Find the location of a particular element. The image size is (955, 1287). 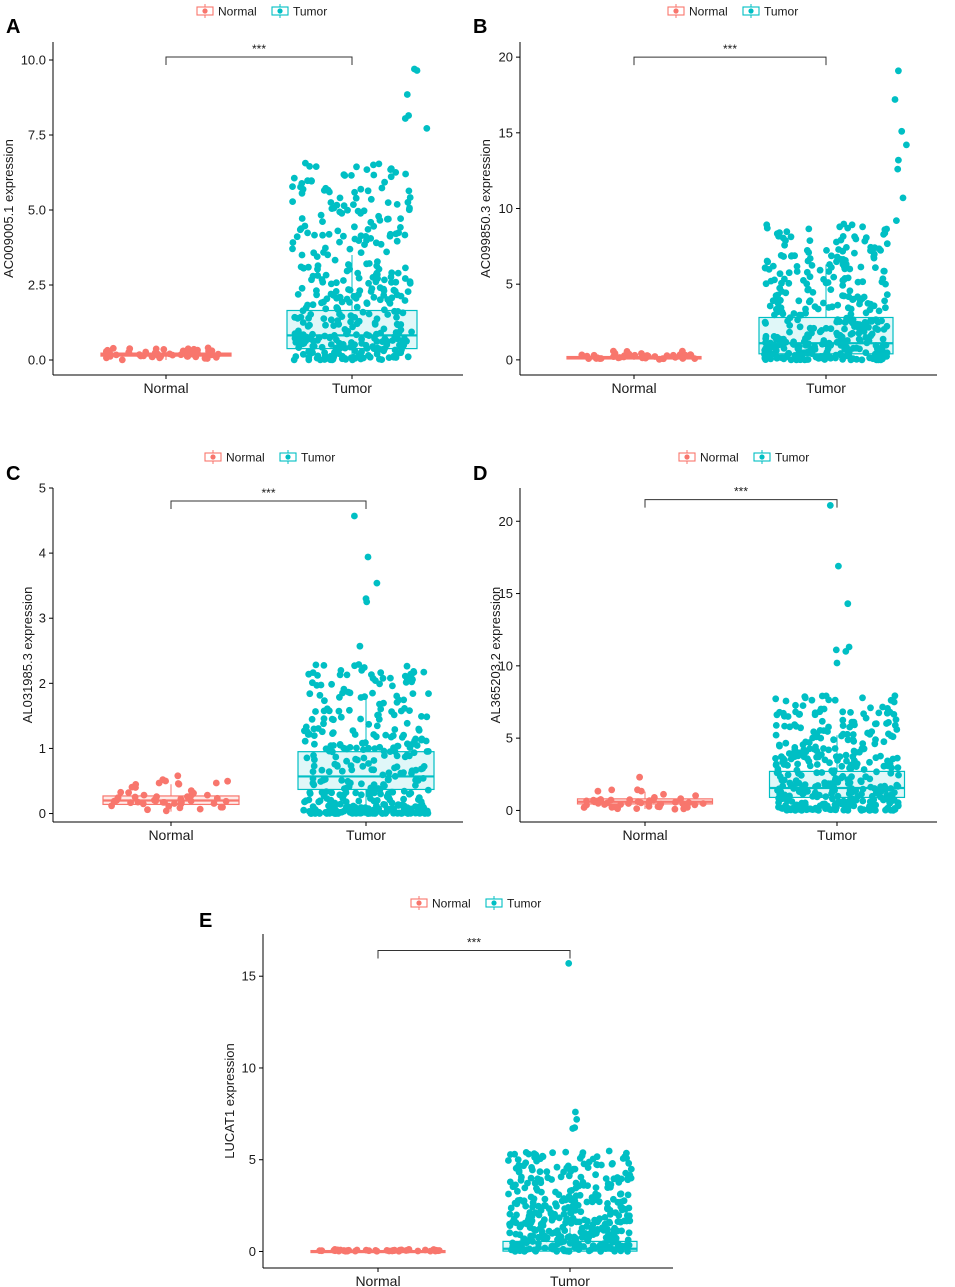

y-tick-label: 10 is located at coordinates (249, 1067).